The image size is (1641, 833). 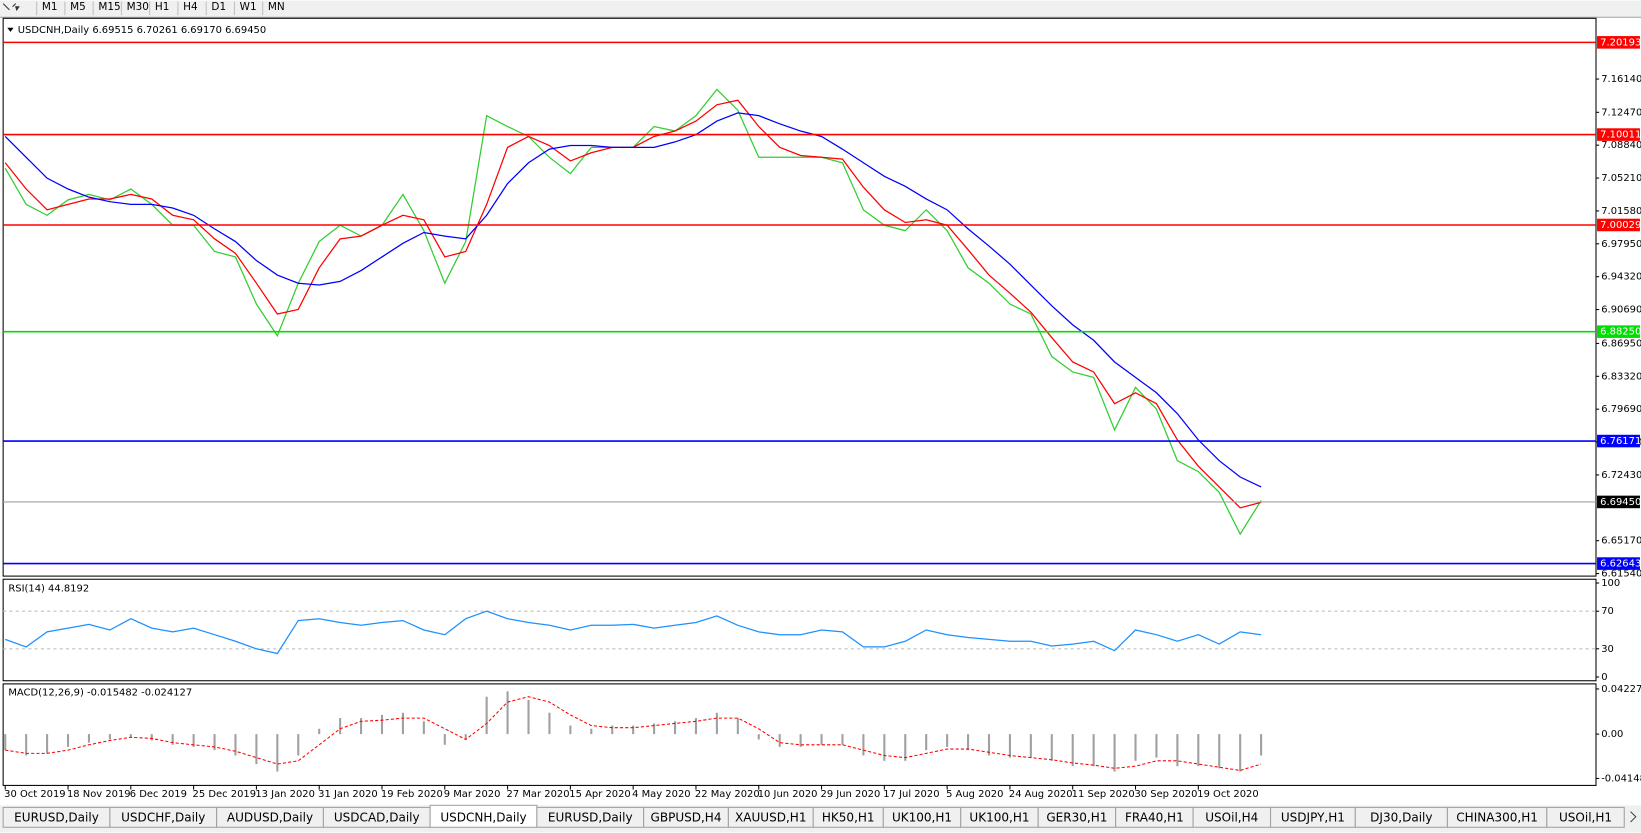 I want to click on tab-label: USDCHF,Daily, so click(x=163, y=817).